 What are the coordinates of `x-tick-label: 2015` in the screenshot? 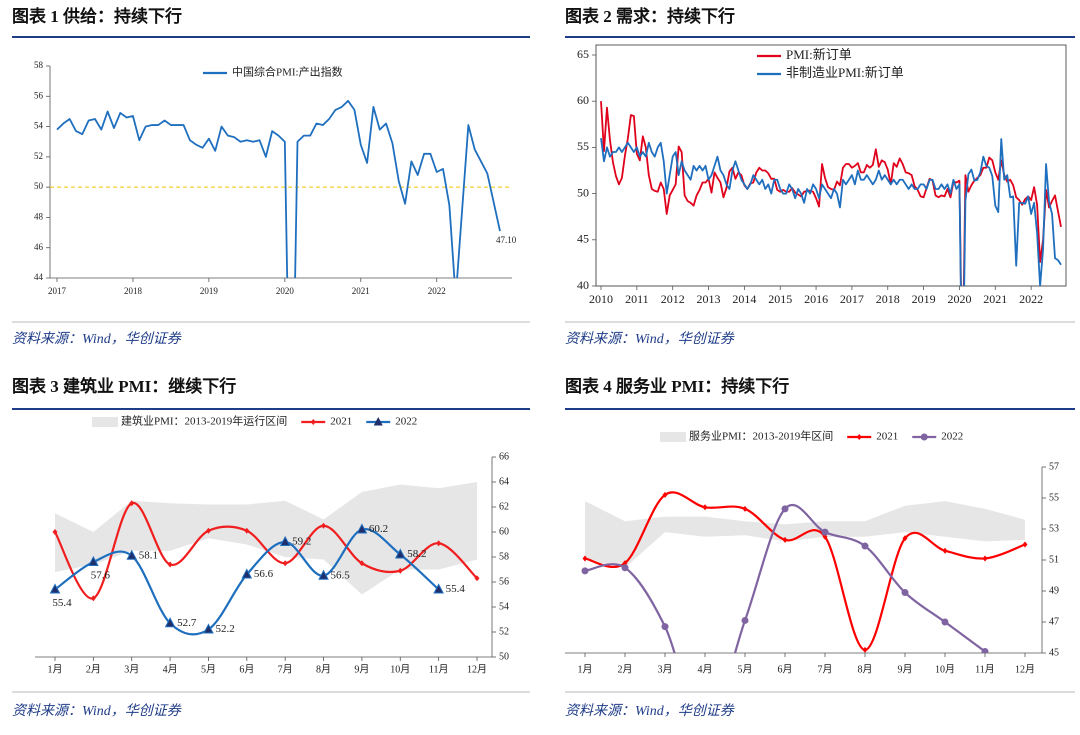 It's located at (780, 299).